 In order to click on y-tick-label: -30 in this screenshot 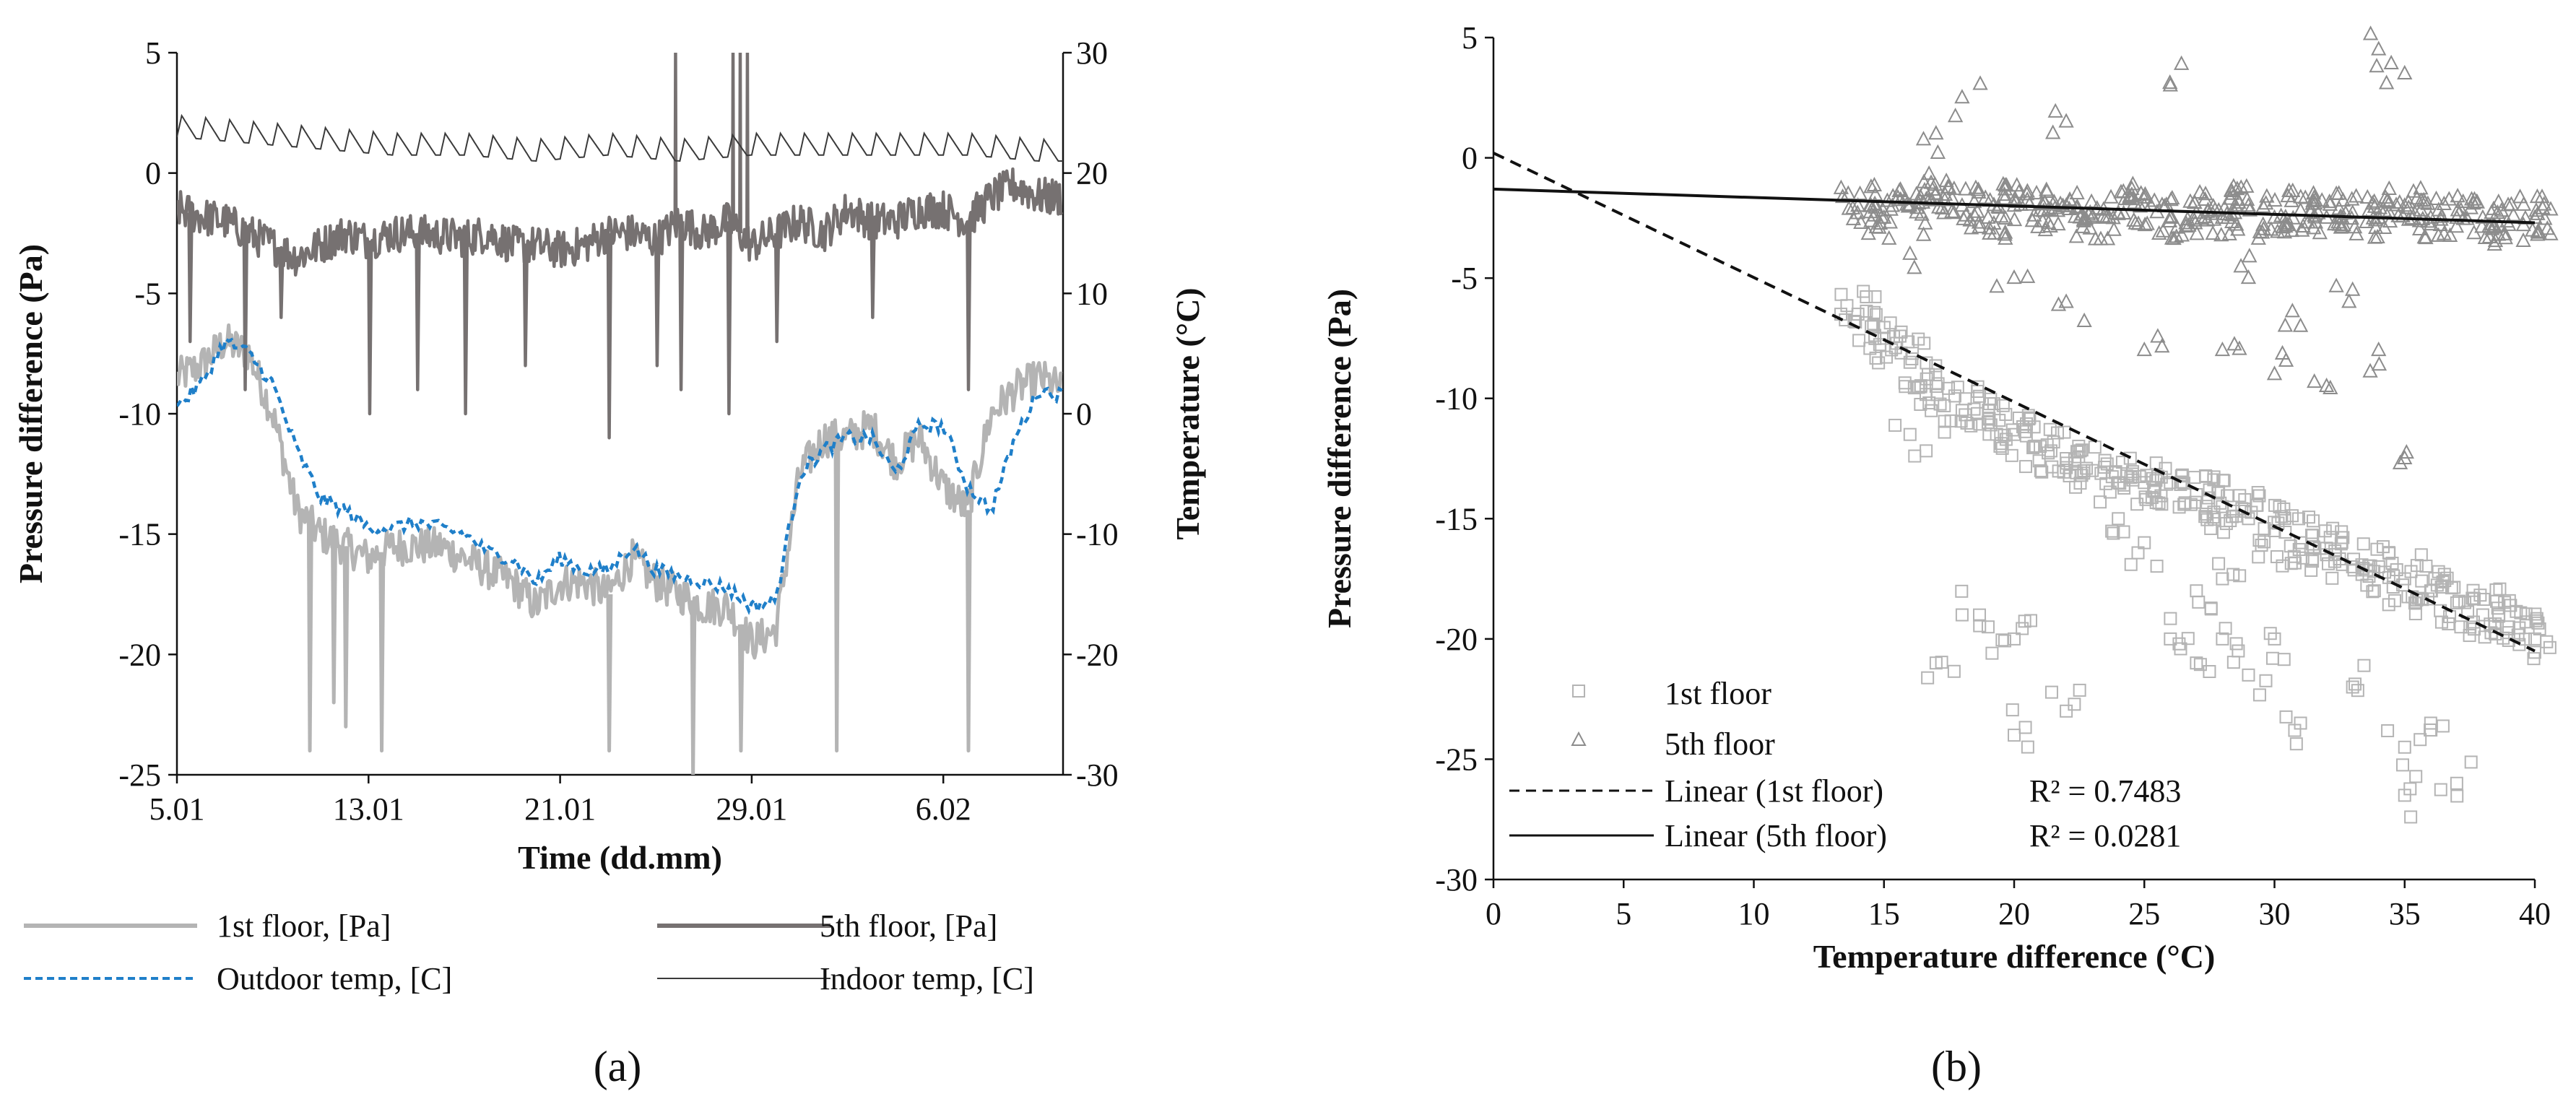, I will do `click(1456, 880)`.